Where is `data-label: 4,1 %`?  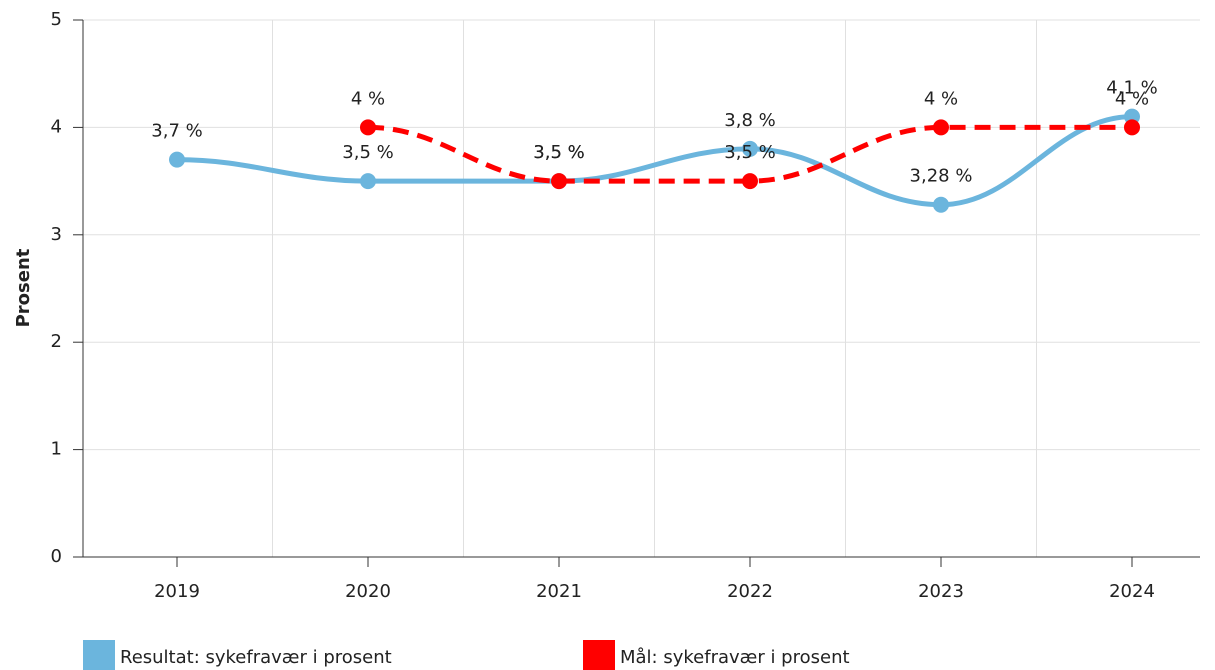 data-label: 4,1 % is located at coordinates (1131, 88).